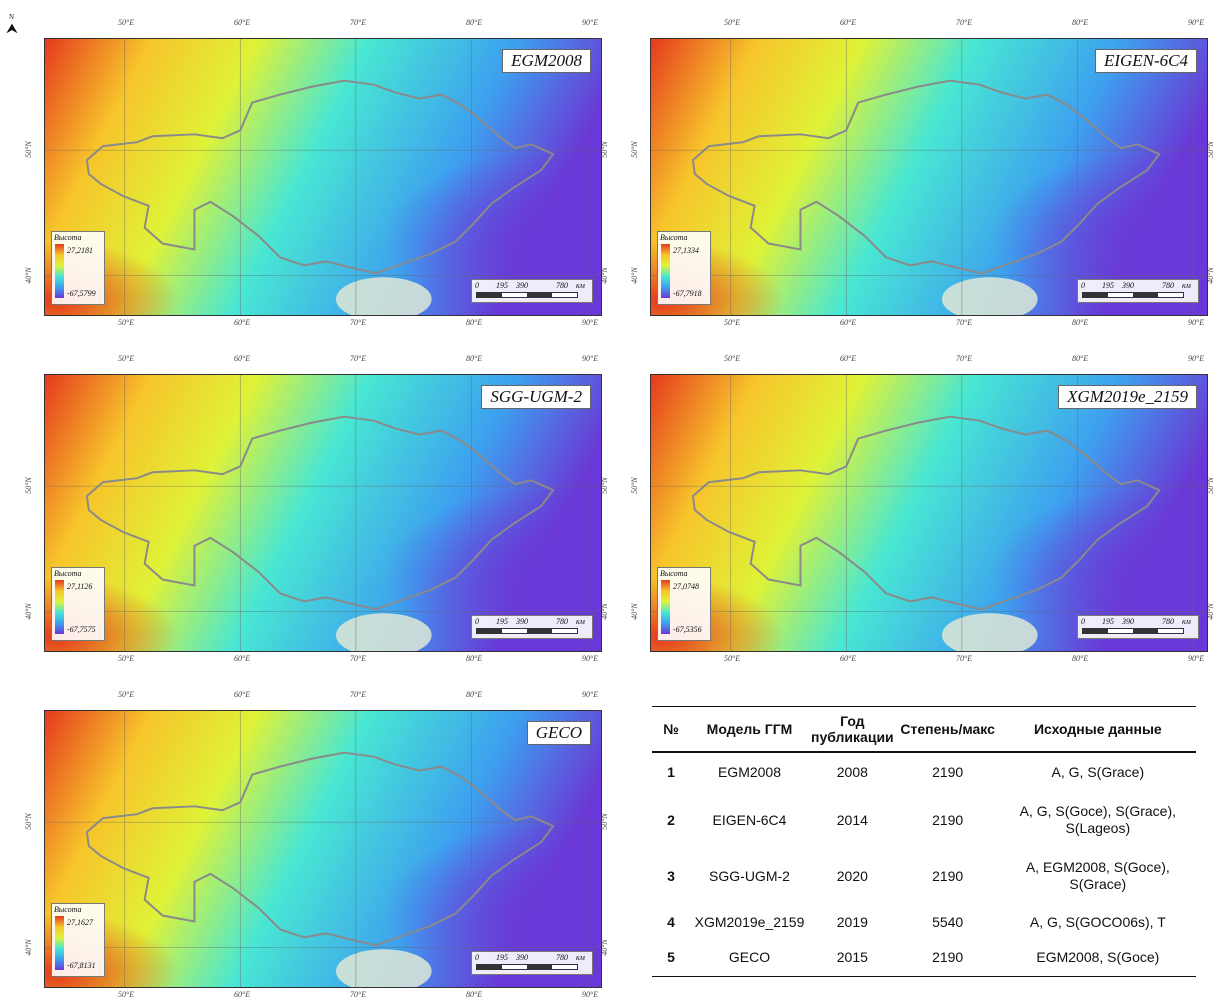  Describe the element at coordinates (671, 729) in the screenshot. I see `header-num: №` at that location.